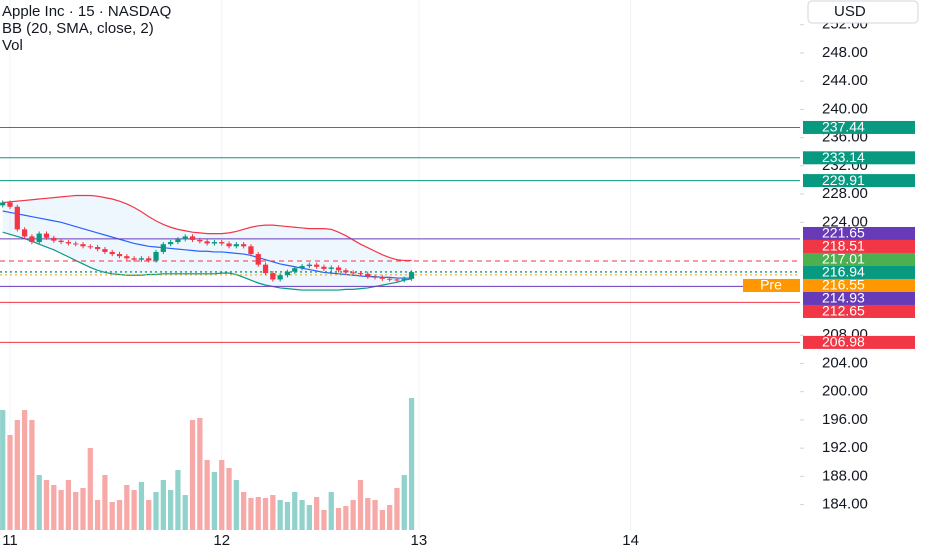 The height and width of the screenshot is (550, 932). I want to click on price-tag-label: 206.98, so click(843, 342).